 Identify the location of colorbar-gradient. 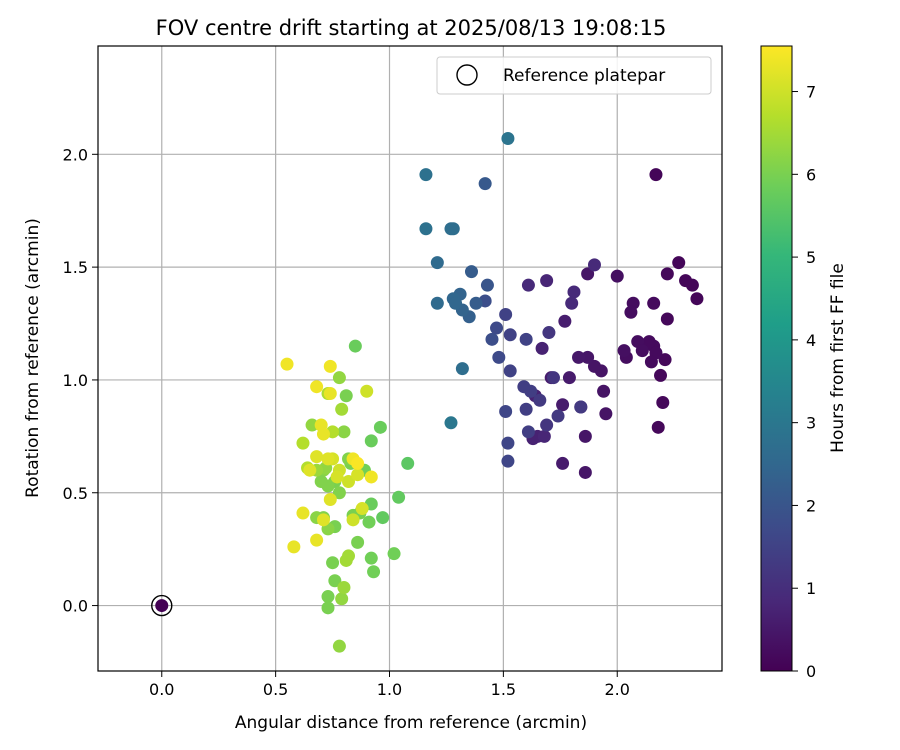
(776, 358).